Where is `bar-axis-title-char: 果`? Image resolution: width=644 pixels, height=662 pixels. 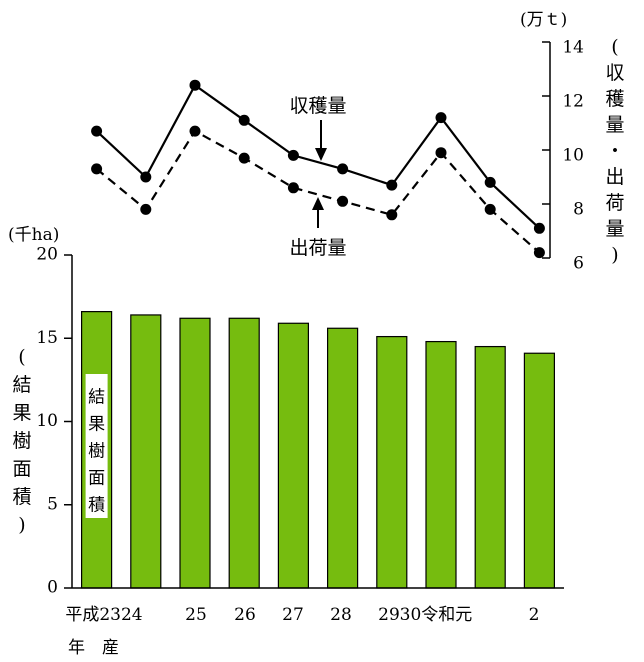
bar-axis-title-char: 果 is located at coordinates (21, 413).